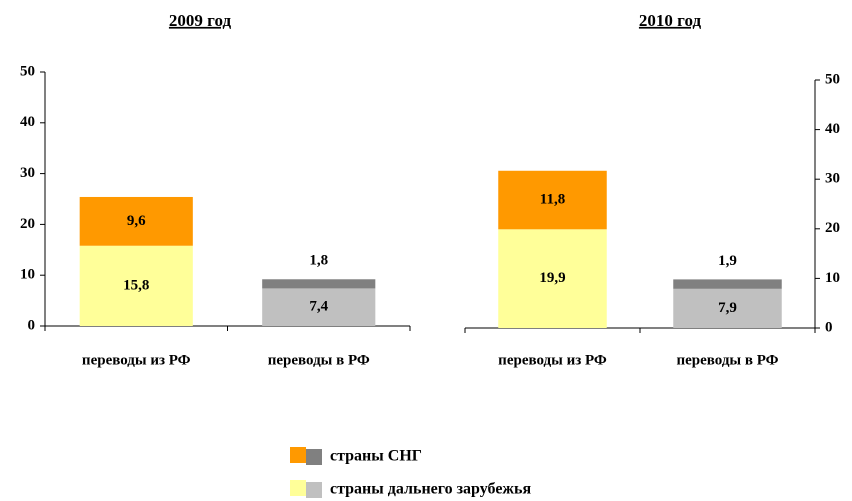 The image size is (852, 501). Describe the element at coordinates (727, 261) in the screenshot. I see `value-label: 1,9` at that location.